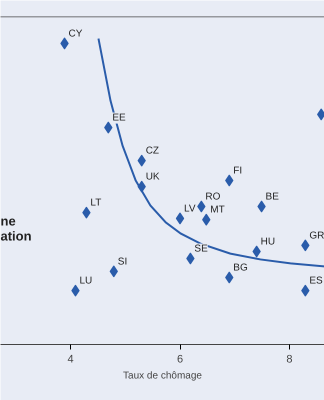  I want to click on annotation: MT, so click(217, 210).